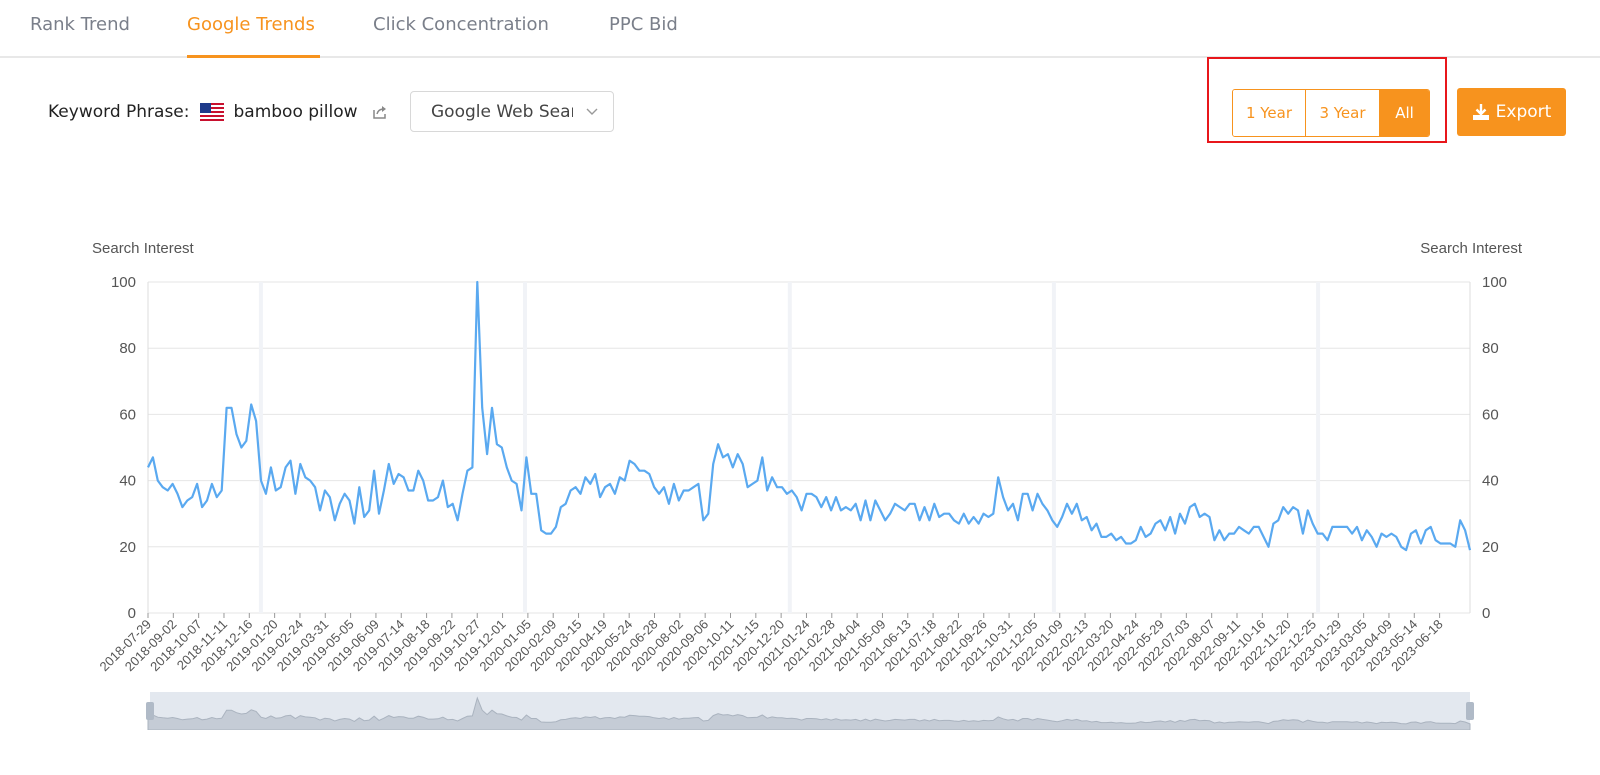 The image size is (1600, 775). I want to click on time-range-group: 1 Year 3 Year All, so click(1331, 113).